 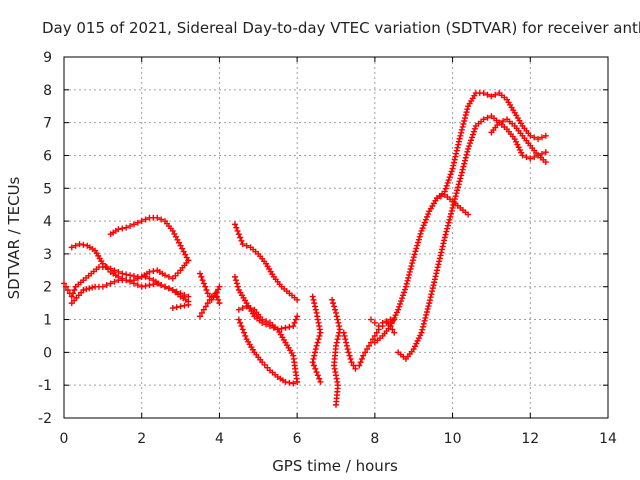 What do you see at coordinates (45, 419) in the screenshot?
I see `y-tick-label: -2` at bounding box center [45, 419].